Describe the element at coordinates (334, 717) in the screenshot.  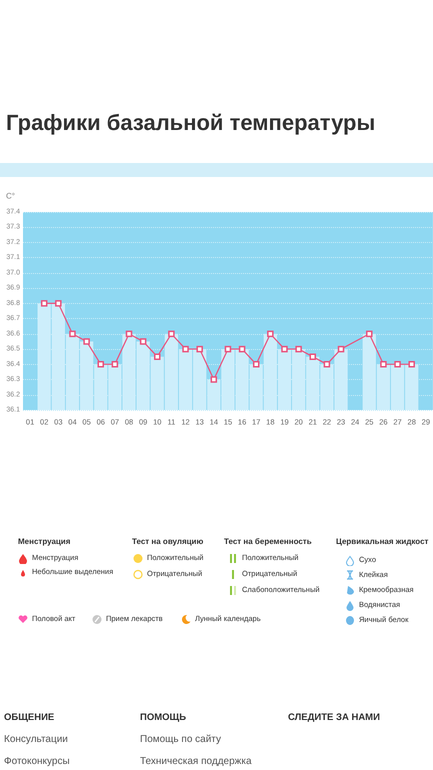
I see `text: СЛЕДИТЕ ЗА НАМИ` at that location.